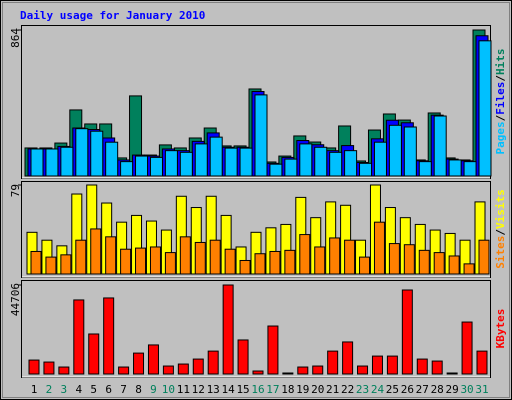  I want to click on legend-entry: Visits, so click(500, 209).